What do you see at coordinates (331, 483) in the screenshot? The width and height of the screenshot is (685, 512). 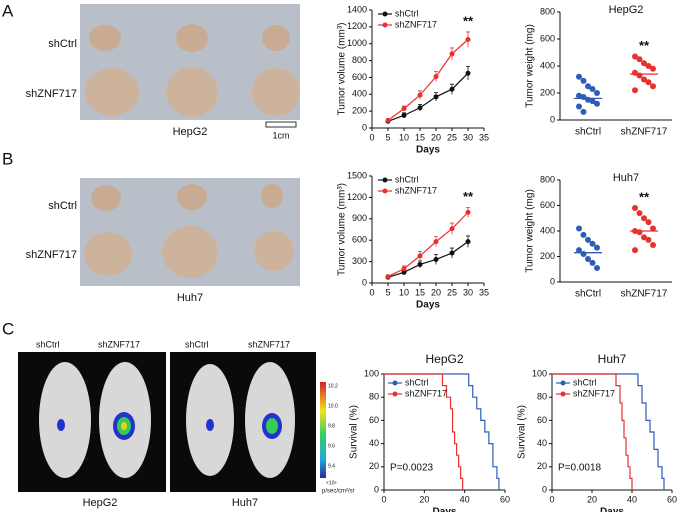 I see `colorbar-exponent: ×10⁸` at bounding box center [331, 483].